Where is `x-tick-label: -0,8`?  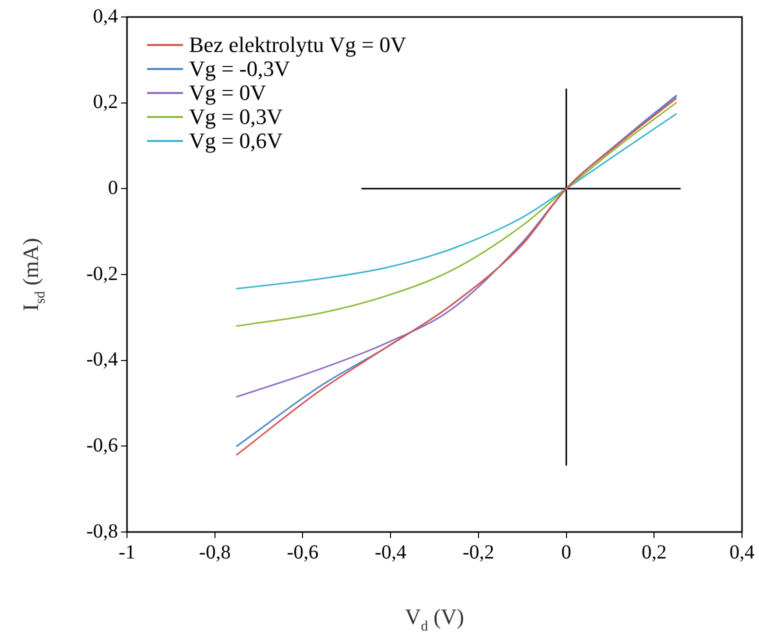
x-tick-label: -0,8 is located at coordinates (215, 552).